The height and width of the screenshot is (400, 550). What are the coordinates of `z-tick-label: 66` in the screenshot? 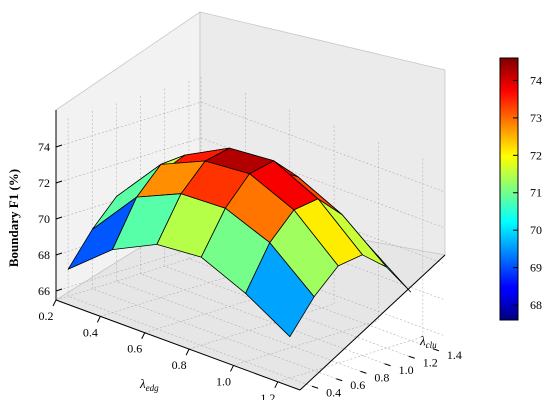 It's located at (44, 291).